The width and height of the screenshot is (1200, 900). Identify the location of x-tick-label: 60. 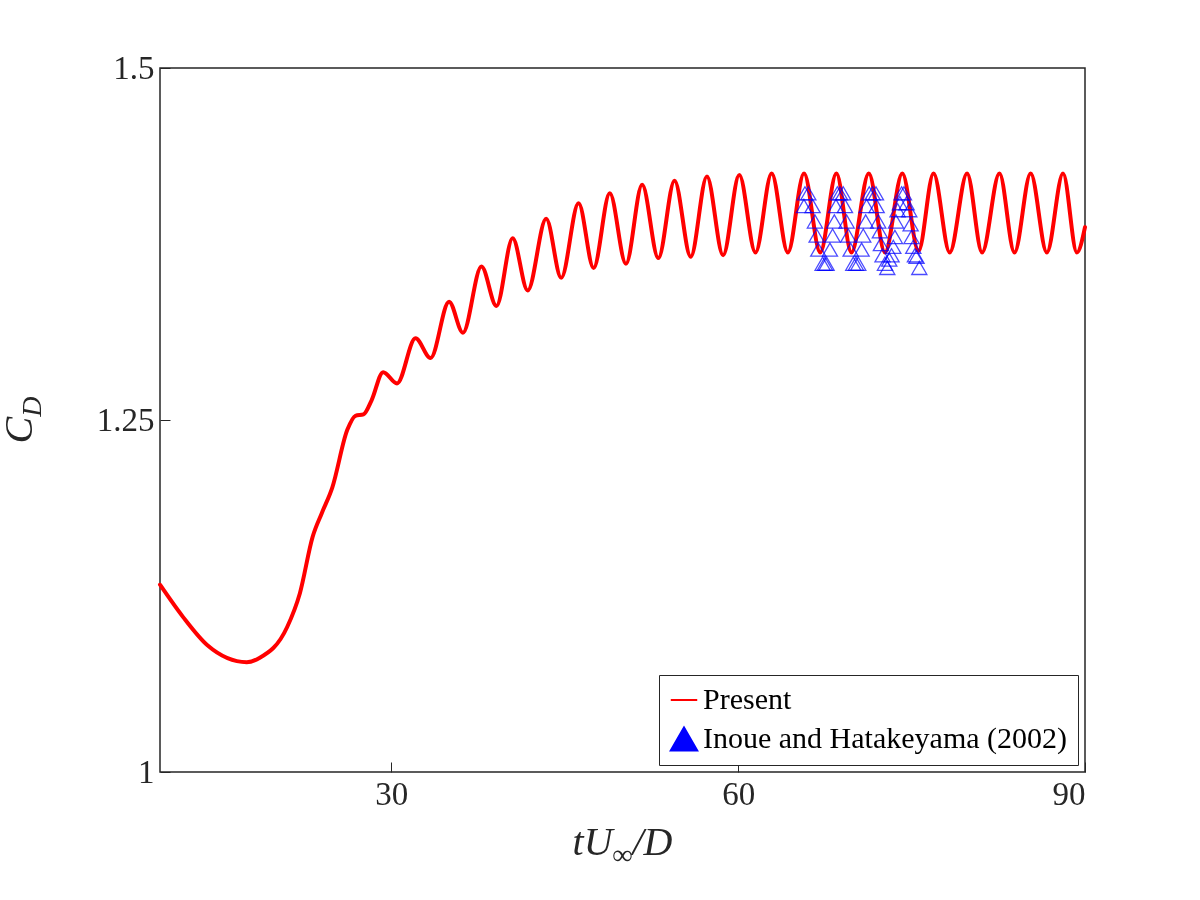
(739, 793).